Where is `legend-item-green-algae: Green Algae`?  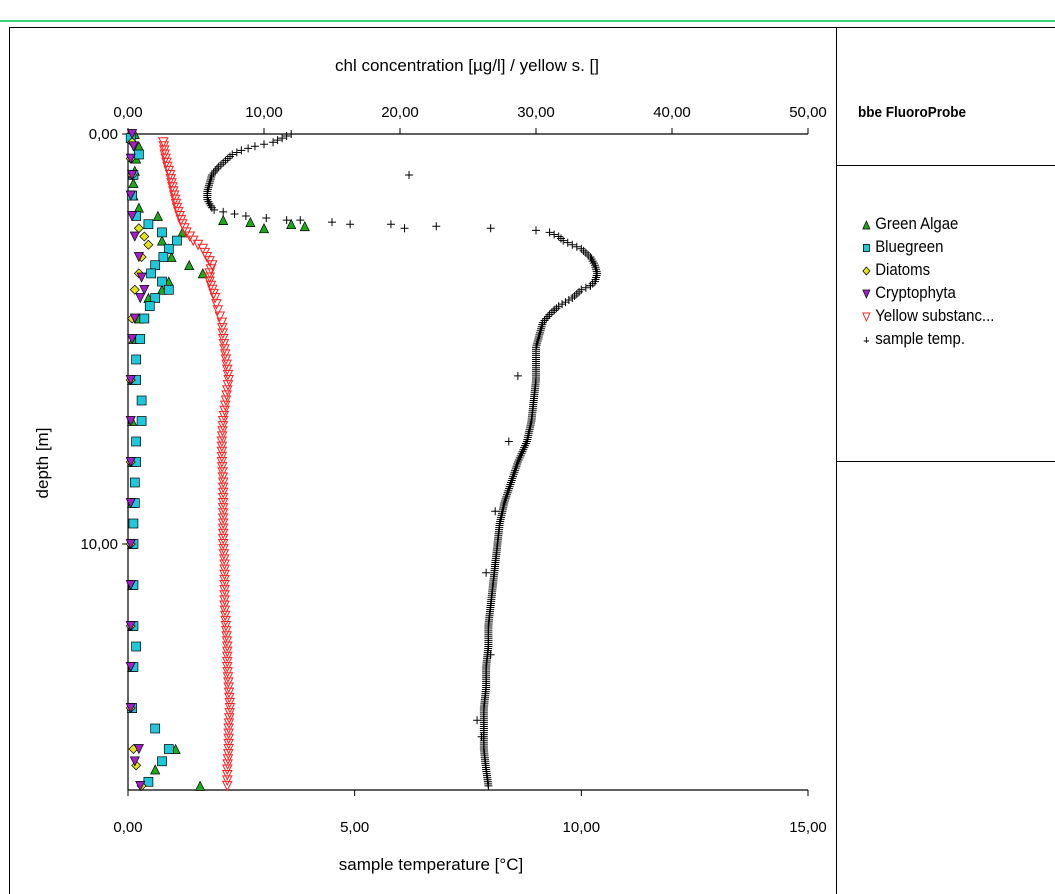
legend-item-green-algae: Green Algae is located at coordinates (928, 223).